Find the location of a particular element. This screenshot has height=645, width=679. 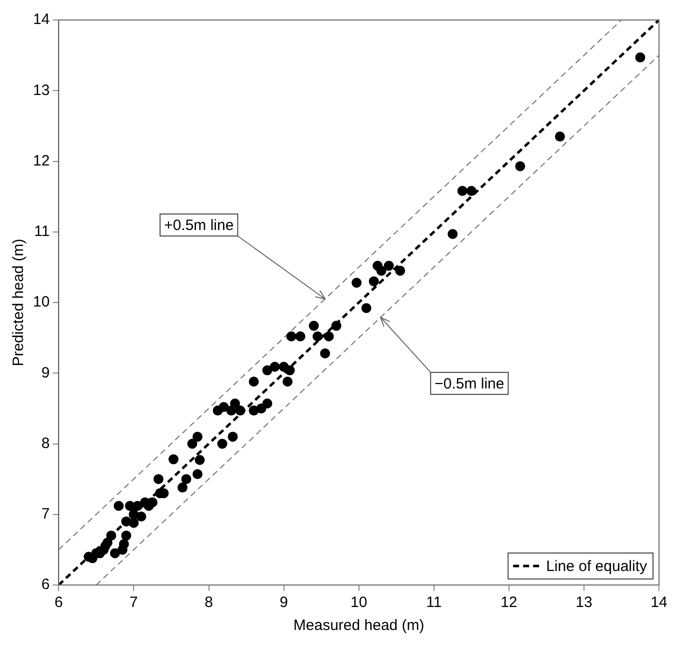

annotation: −0.5m line is located at coordinates (469, 383).